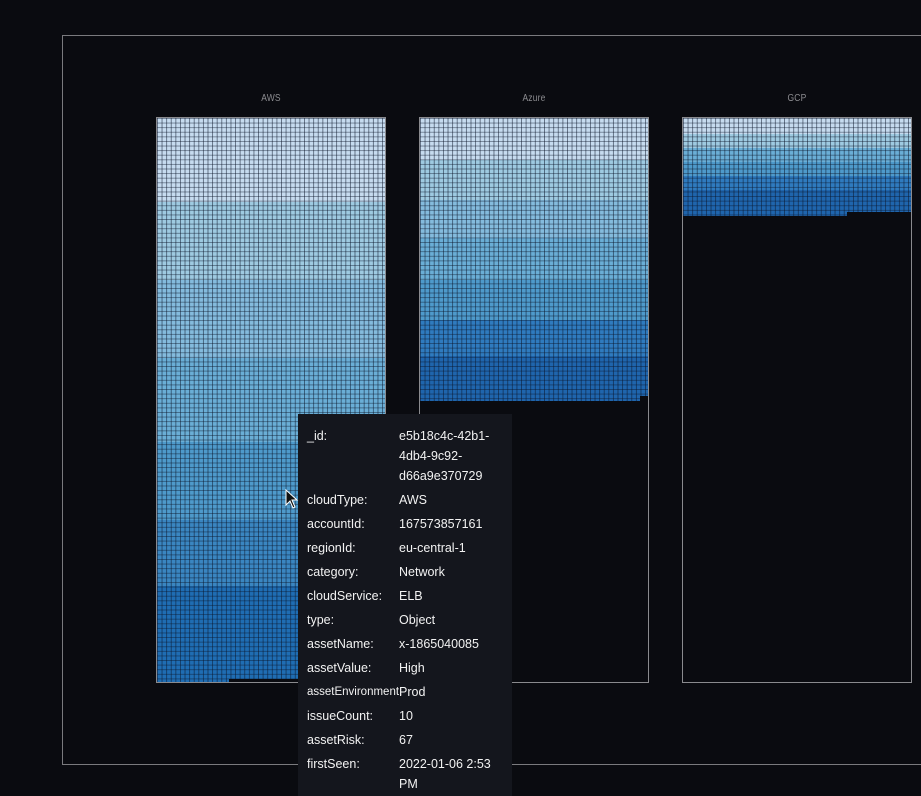 The height and width of the screenshot is (796, 921). What do you see at coordinates (439, 644) in the screenshot?
I see `tooltip-value: x-1865040085` at bounding box center [439, 644].